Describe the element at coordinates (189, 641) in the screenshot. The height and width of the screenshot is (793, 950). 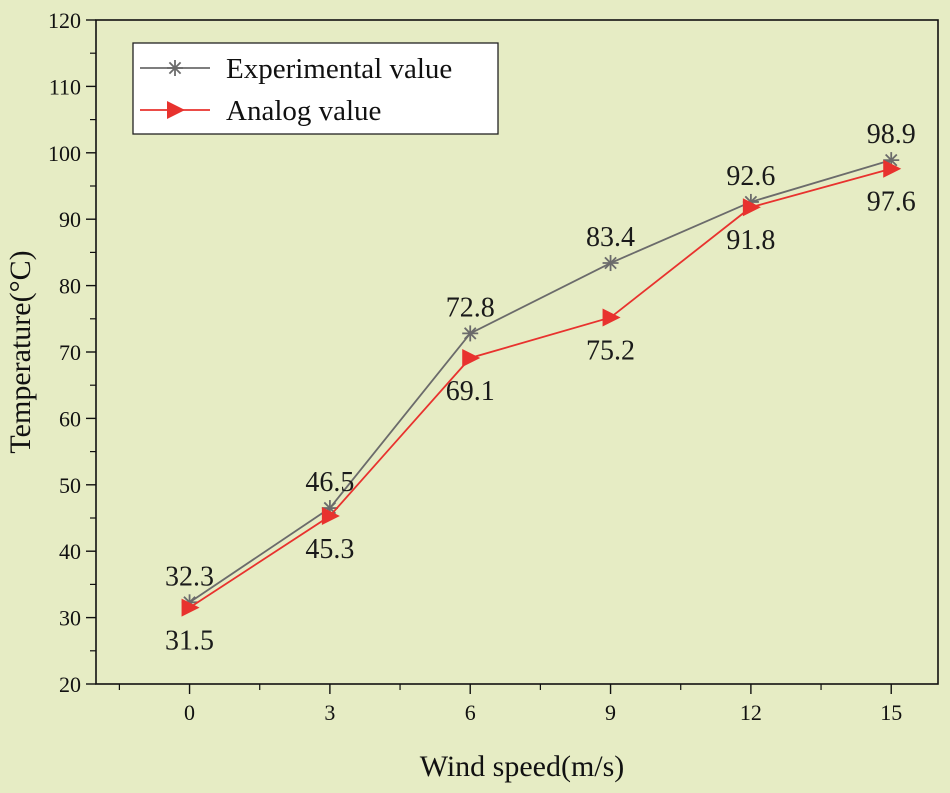
I see `data-label: 31.5` at that location.